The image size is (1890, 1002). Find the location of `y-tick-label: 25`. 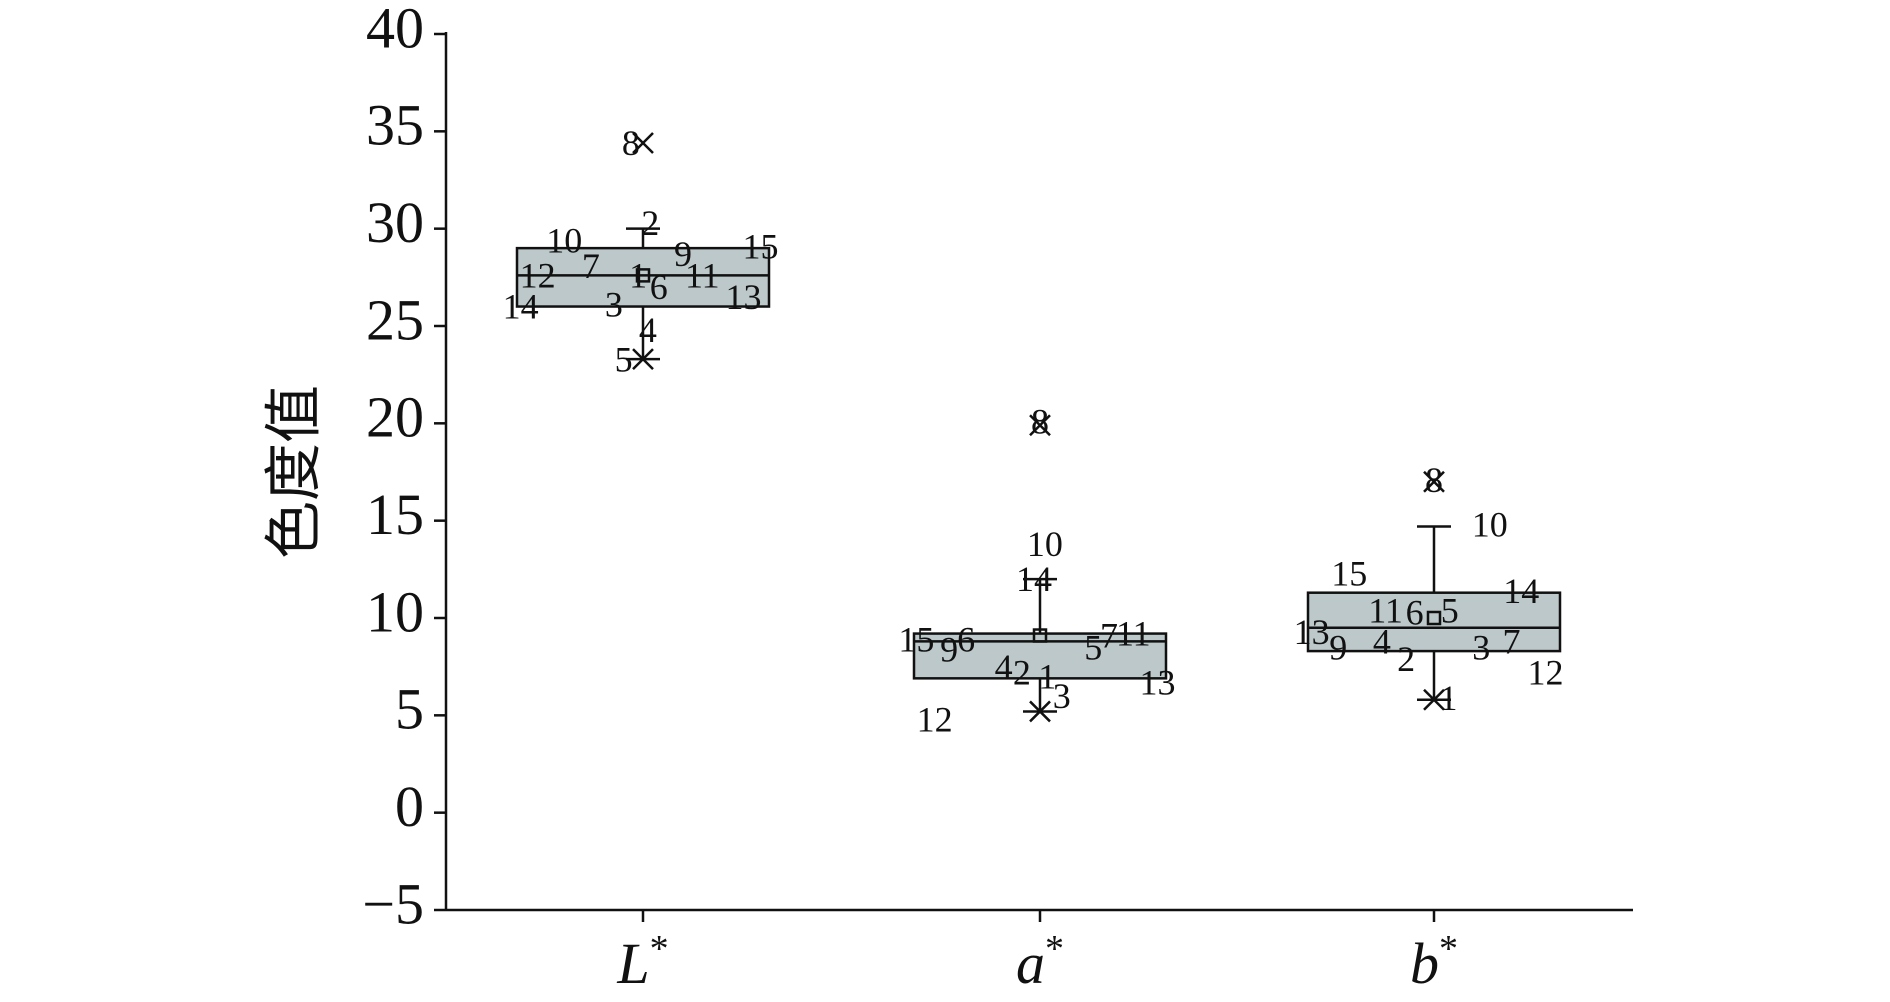

y-tick-label: 25 is located at coordinates (395, 319).